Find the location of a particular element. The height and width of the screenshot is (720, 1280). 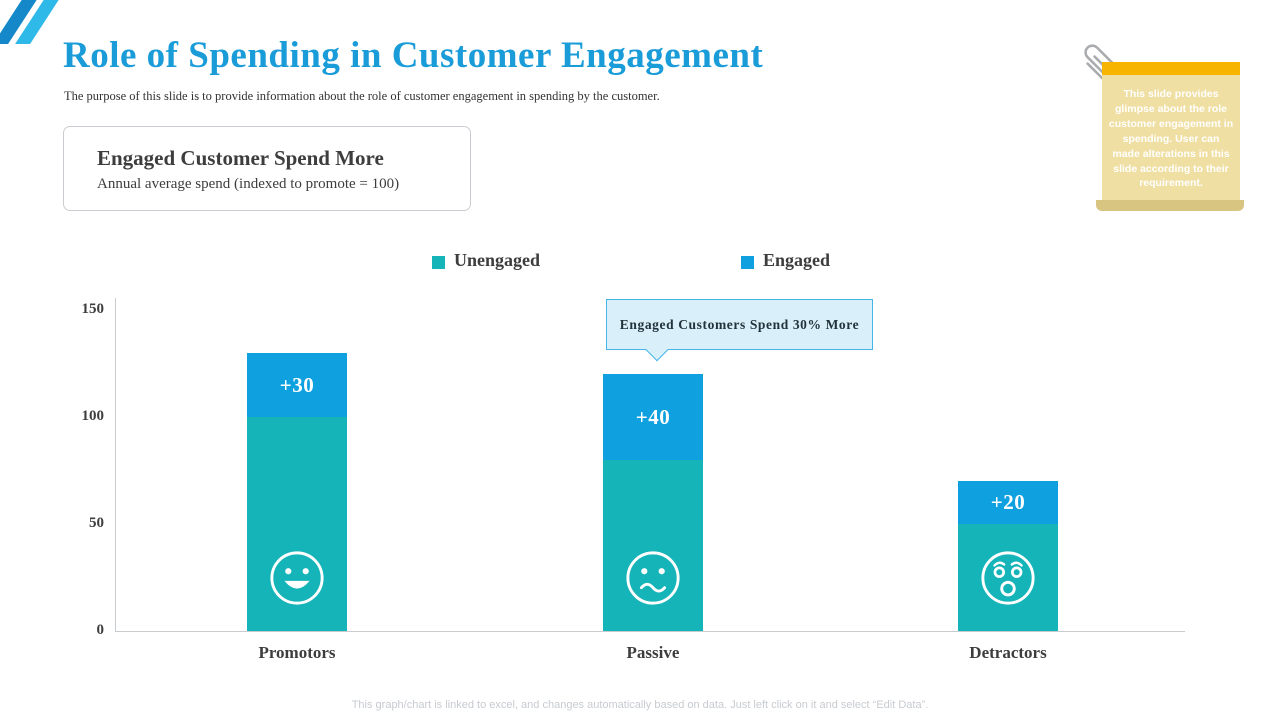

x-category-label: Promotors is located at coordinates (297, 652).